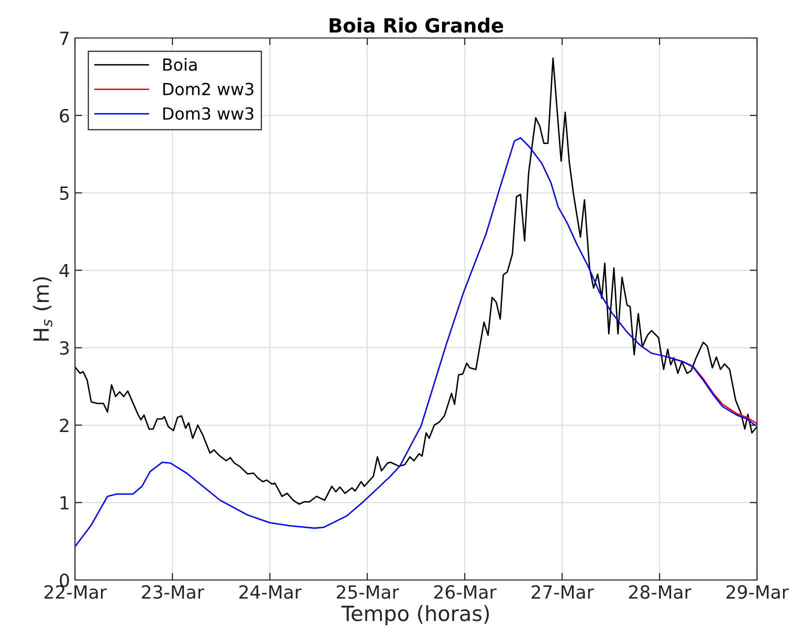 Image resolution: width=799 pixels, height=642 pixels. Describe the element at coordinates (64, 425) in the screenshot. I see `y-tick-label: 2` at that location.